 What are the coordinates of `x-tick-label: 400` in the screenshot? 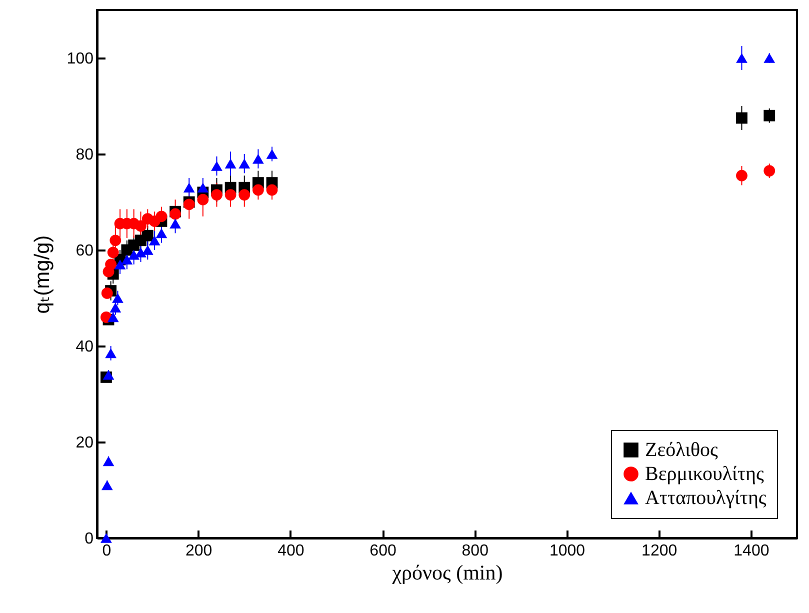 It's located at (291, 551).